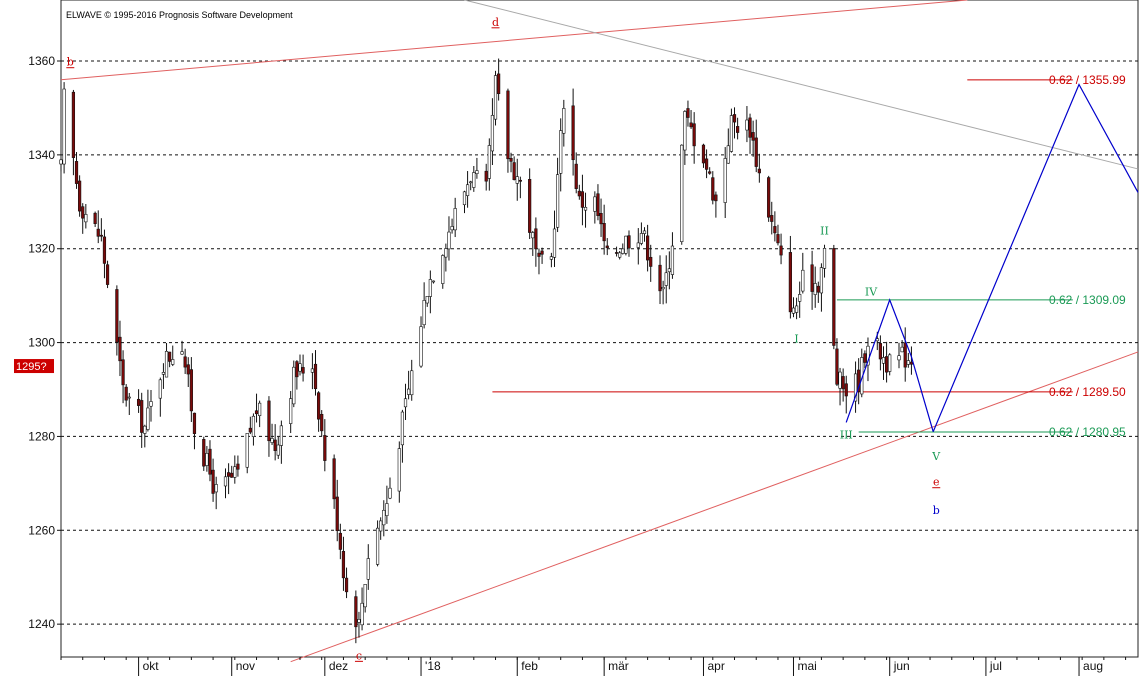  Describe the element at coordinates (41, 530) in the screenshot. I see `y-tick-label: 1260` at that location.